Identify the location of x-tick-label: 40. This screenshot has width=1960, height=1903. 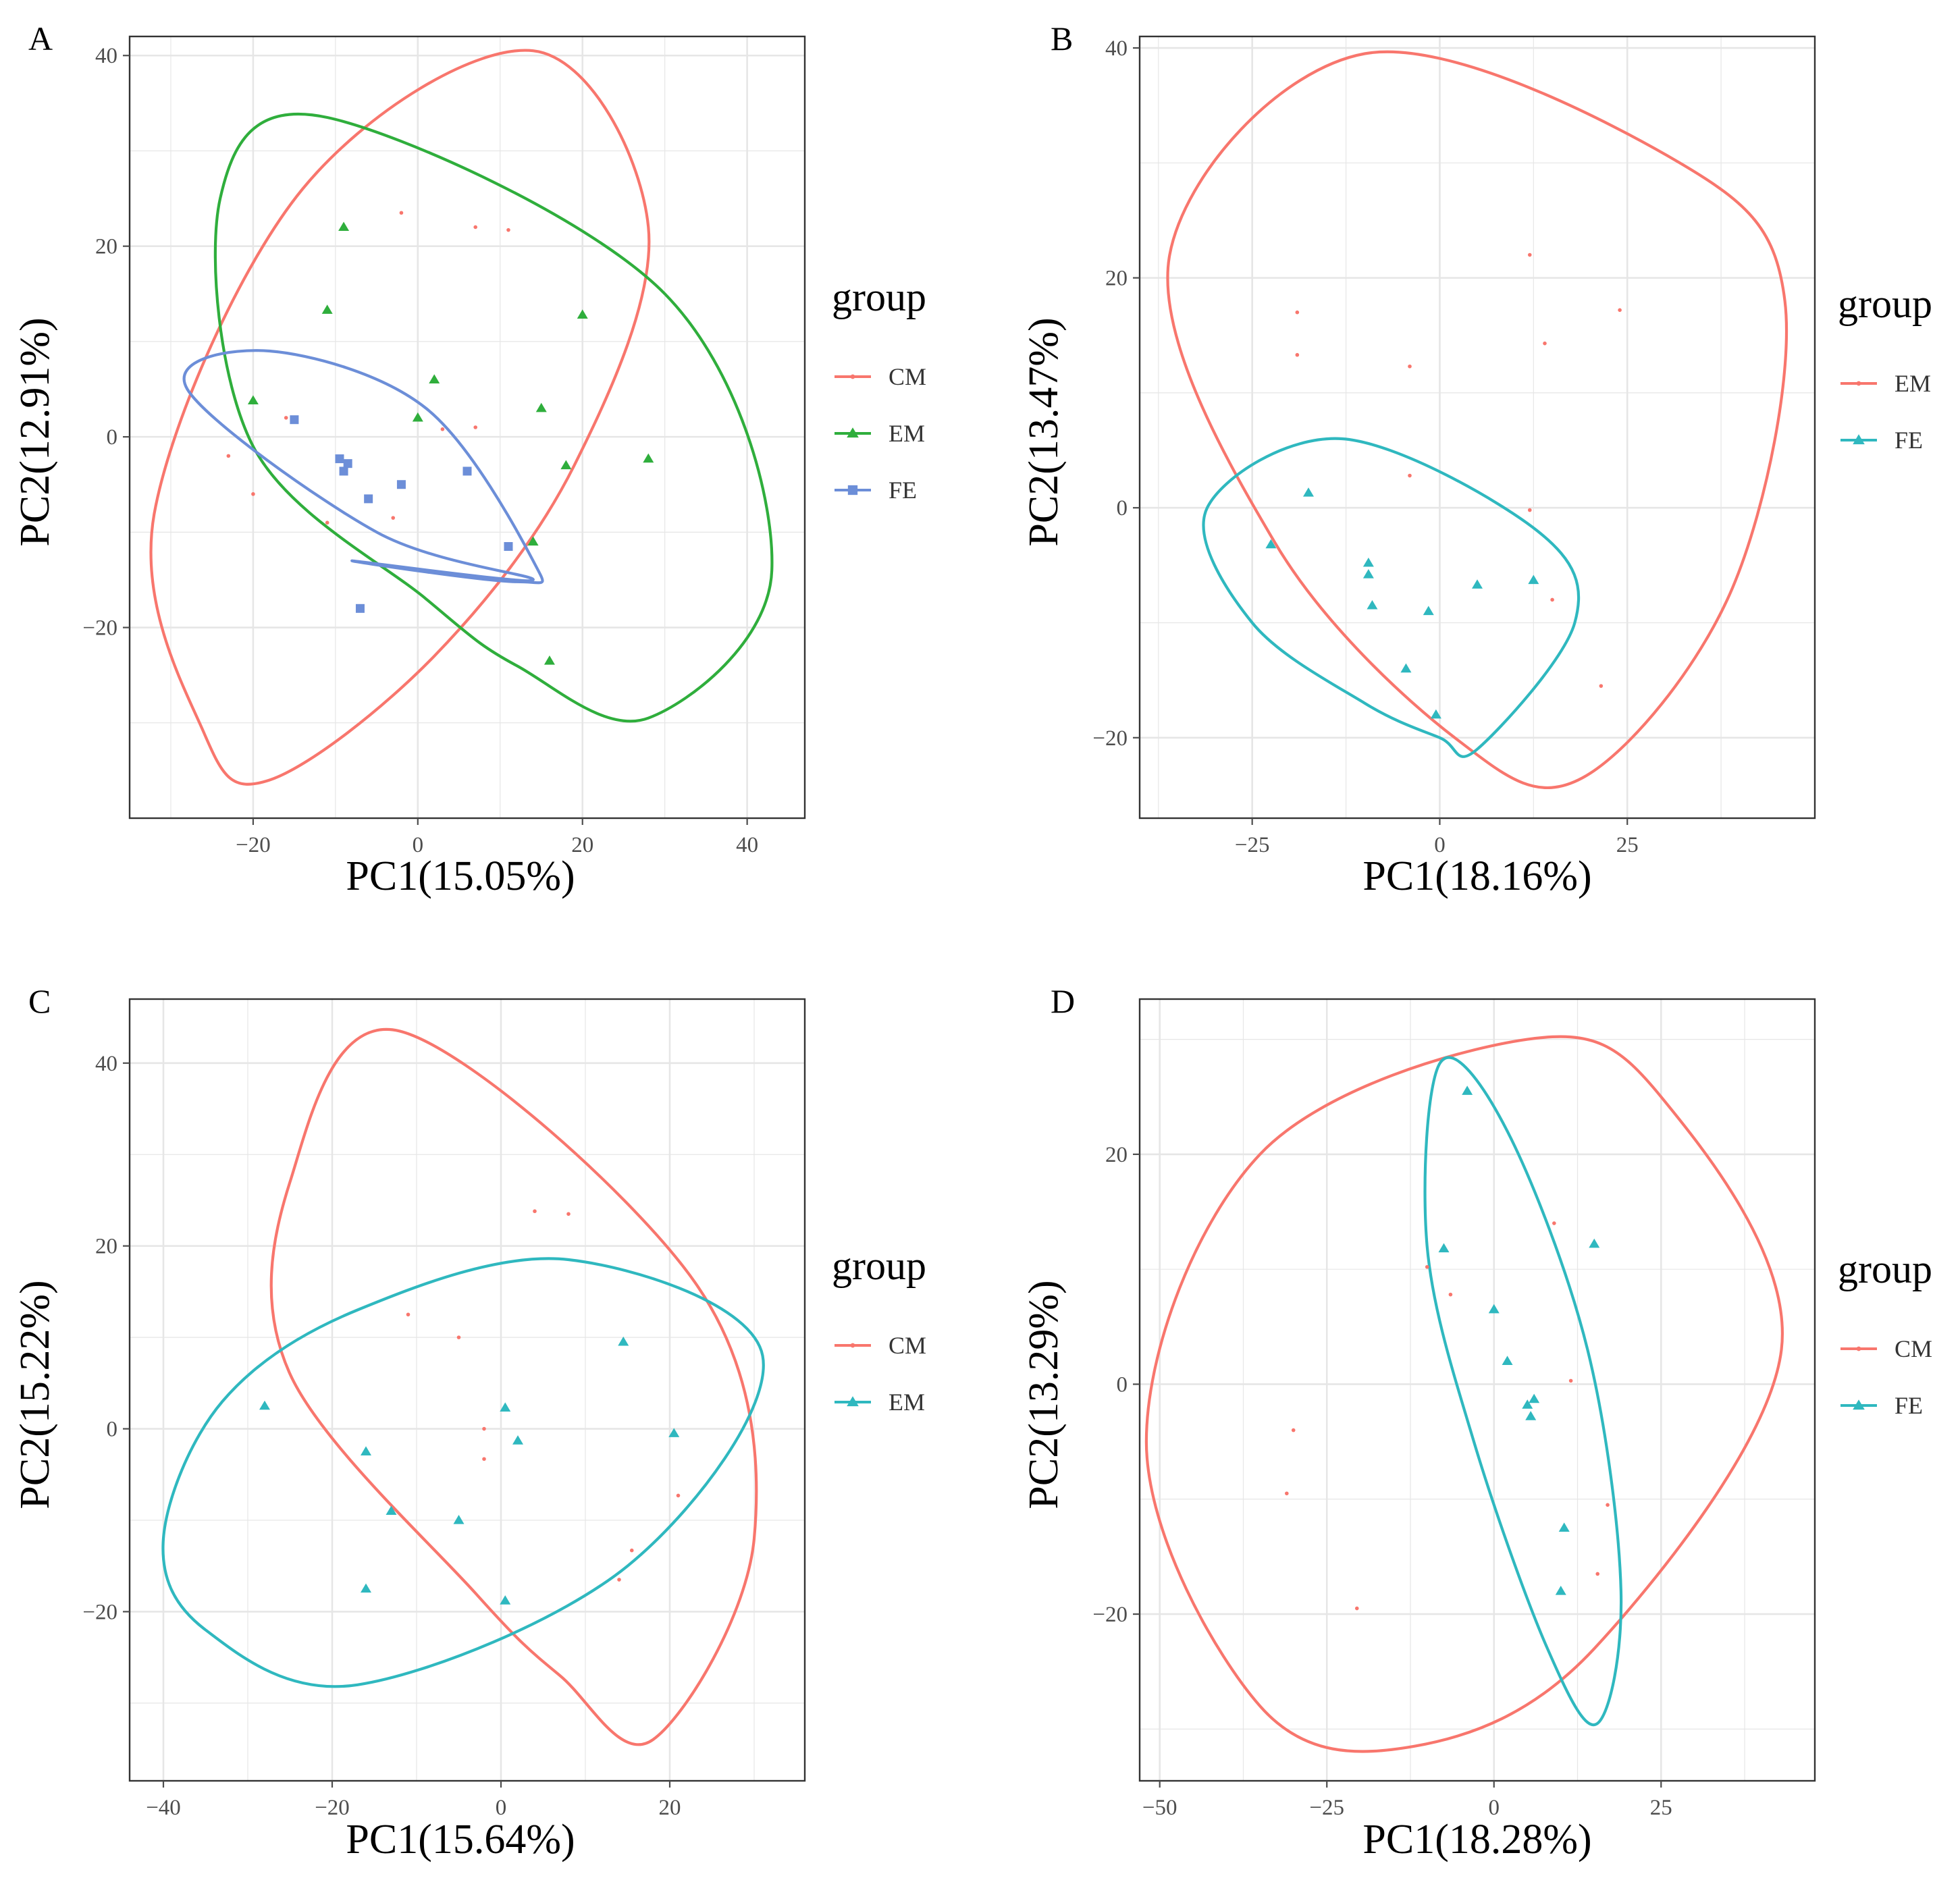
(747, 845).